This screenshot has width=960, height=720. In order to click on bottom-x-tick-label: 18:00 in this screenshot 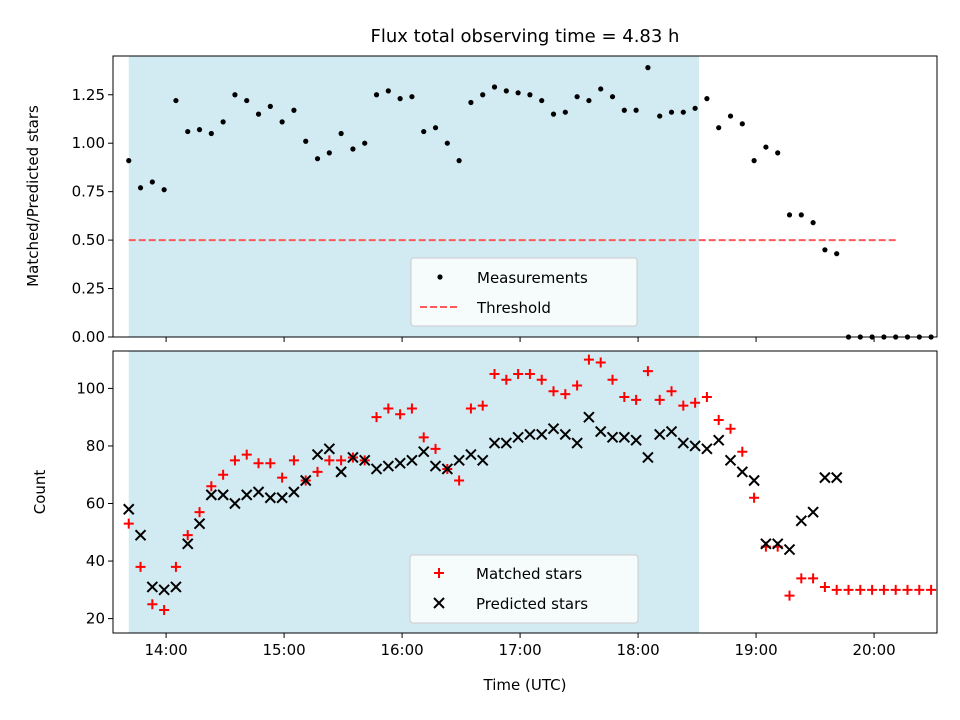, I will do `click(637, 650)`.